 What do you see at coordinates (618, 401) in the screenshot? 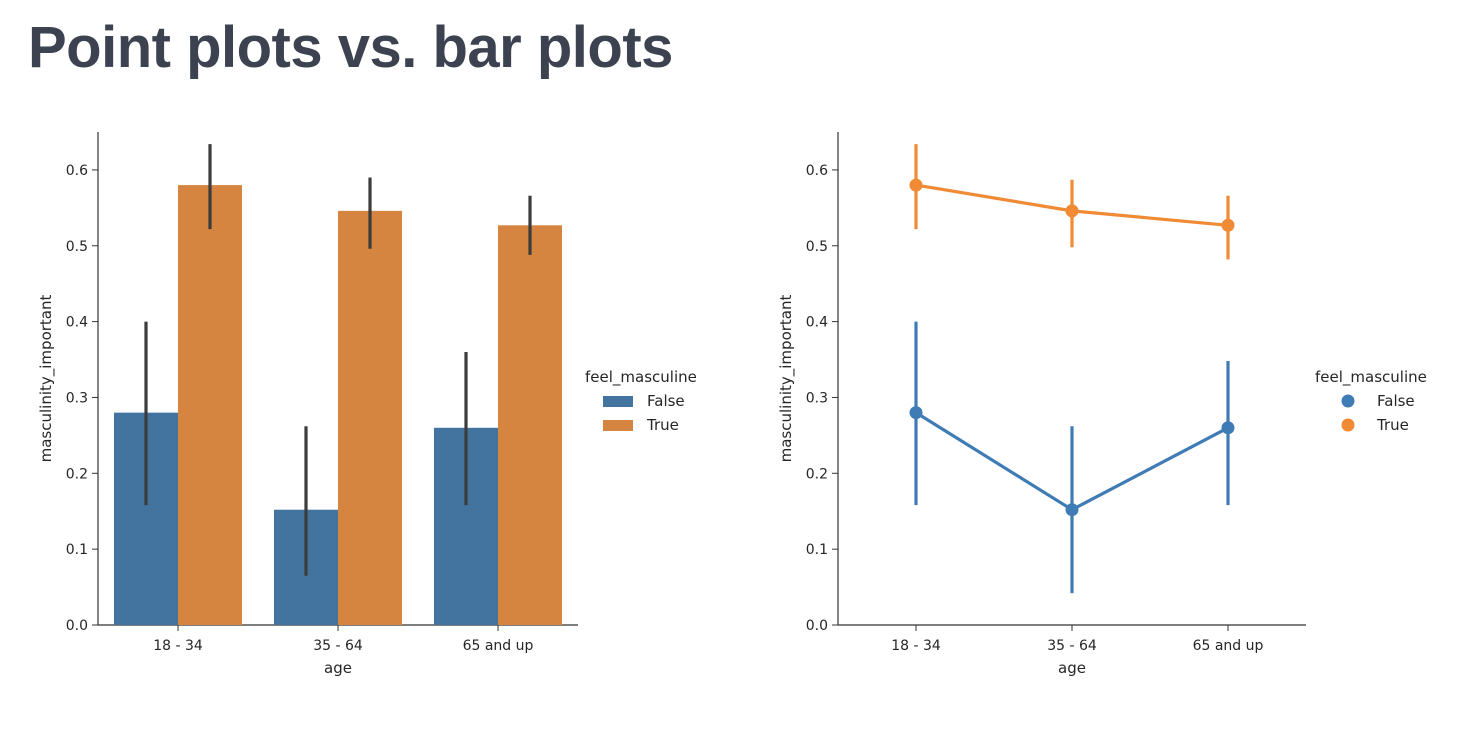
I see `legend-swatch-false` at bounding box center [618, 401].